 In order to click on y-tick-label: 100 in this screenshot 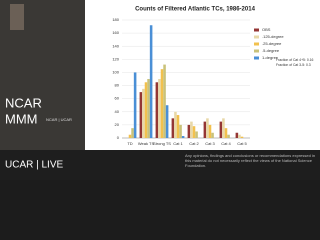, I will do `click(115, 72)`.